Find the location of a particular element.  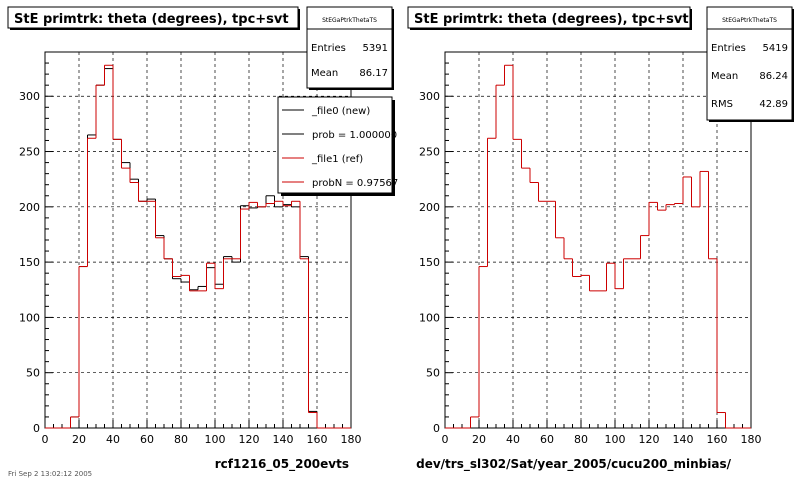

legend-entry: prob = 1.000000 is located at coordinates (354, 135).